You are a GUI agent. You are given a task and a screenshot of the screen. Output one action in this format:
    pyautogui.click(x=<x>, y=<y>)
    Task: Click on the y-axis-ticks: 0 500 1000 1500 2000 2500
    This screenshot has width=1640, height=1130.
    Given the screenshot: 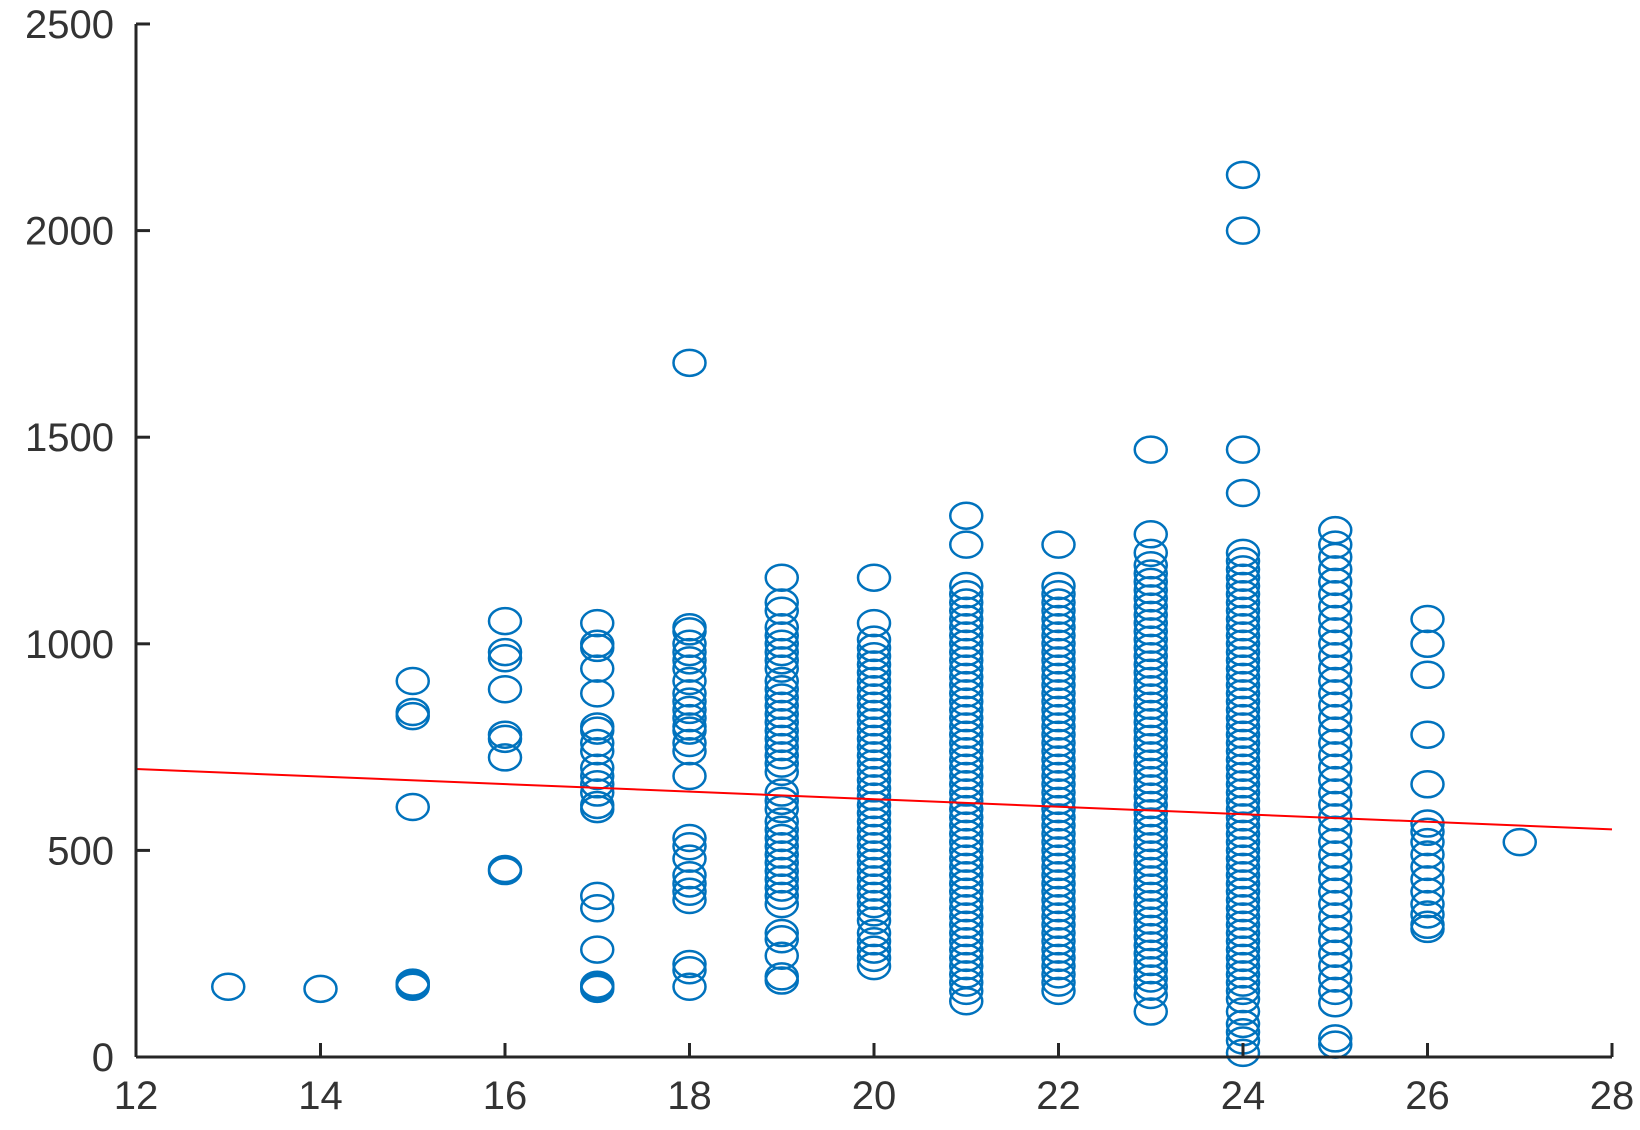 What is the action you would take?
    pyautogui.click(x=87, y=541)
    